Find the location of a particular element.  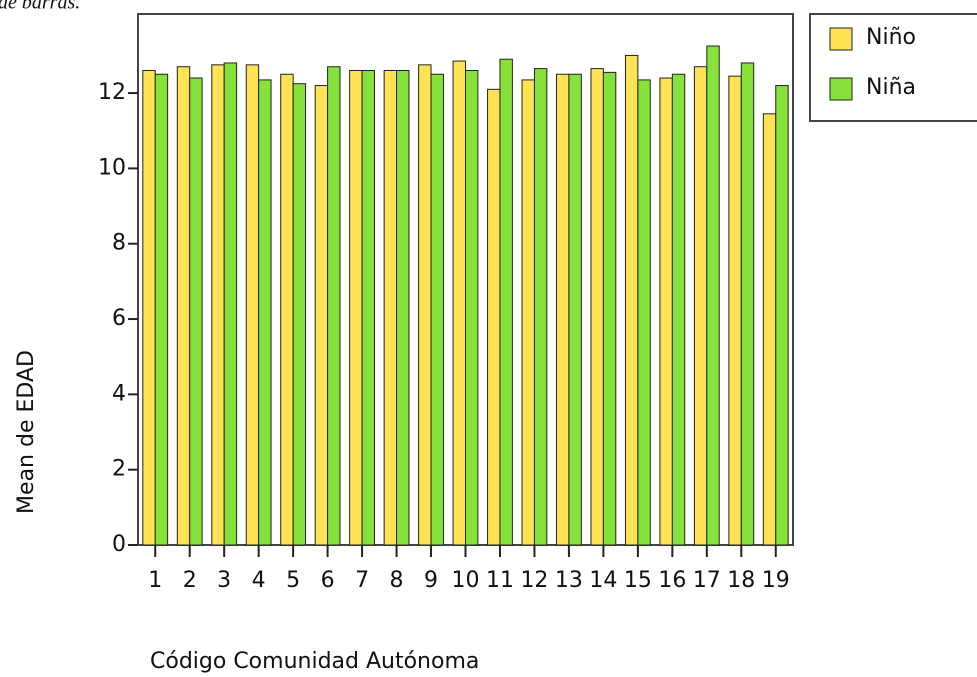

x-tick-label: 5 is located at coordinates (293, 580).